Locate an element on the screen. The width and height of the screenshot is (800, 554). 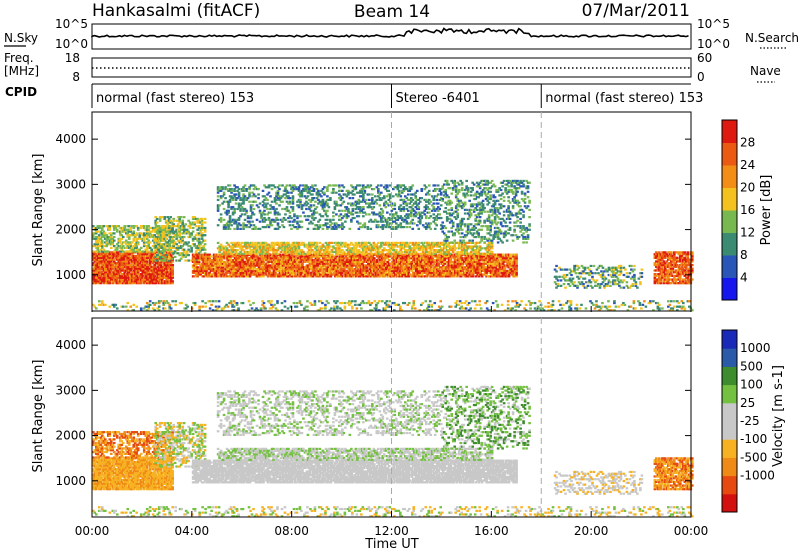
velocity-ylabel: Slant Range [km] is located at coordinates (38, 416).